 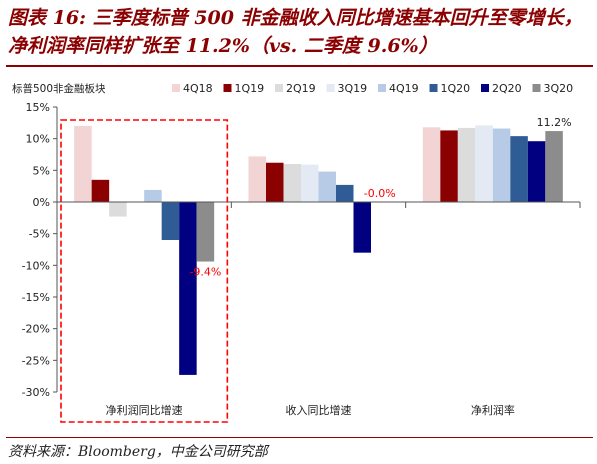 I want to click on source-note: 资料来源：Bloomberg，中金公司研究部, so click(x=138, y=452).